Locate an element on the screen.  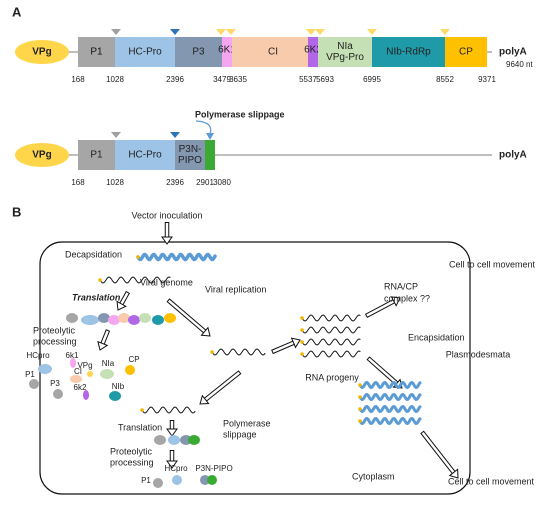
label: Vector inoculation is located at coordinates (166, 215).